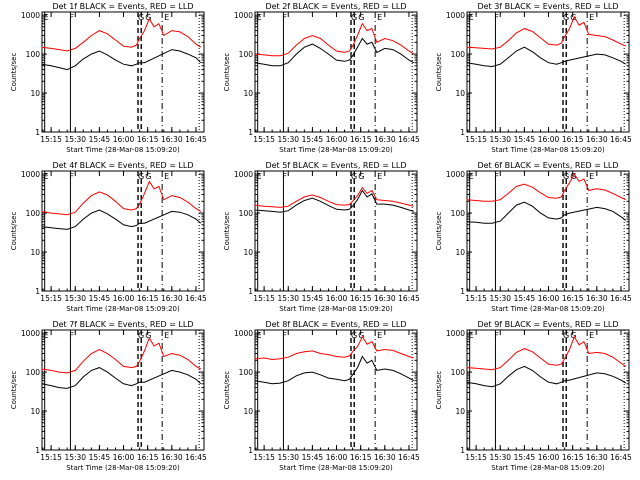  What do you see at coordinates (335, 6) in the screenshot?
I see `panel-title: Det 2f BLACK = Events, RED = LLD` at bounding box center [335, 6].